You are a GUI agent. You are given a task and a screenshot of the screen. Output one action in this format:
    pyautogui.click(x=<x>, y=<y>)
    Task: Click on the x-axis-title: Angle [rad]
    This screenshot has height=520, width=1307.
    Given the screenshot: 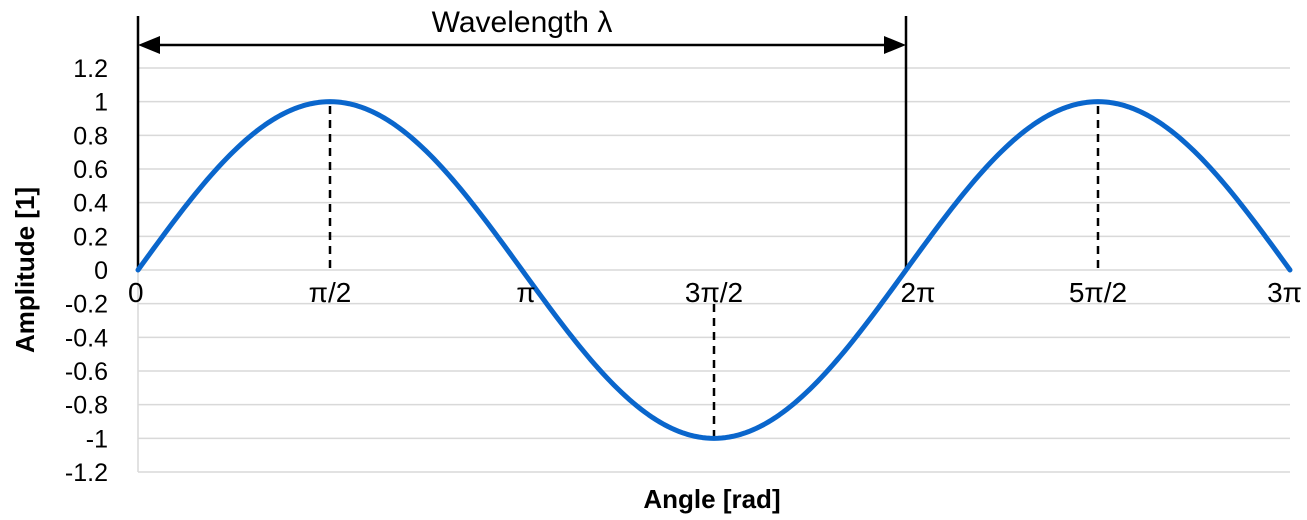 What is the action you would take?
    pyautogui.click(x=711, y=499)
    